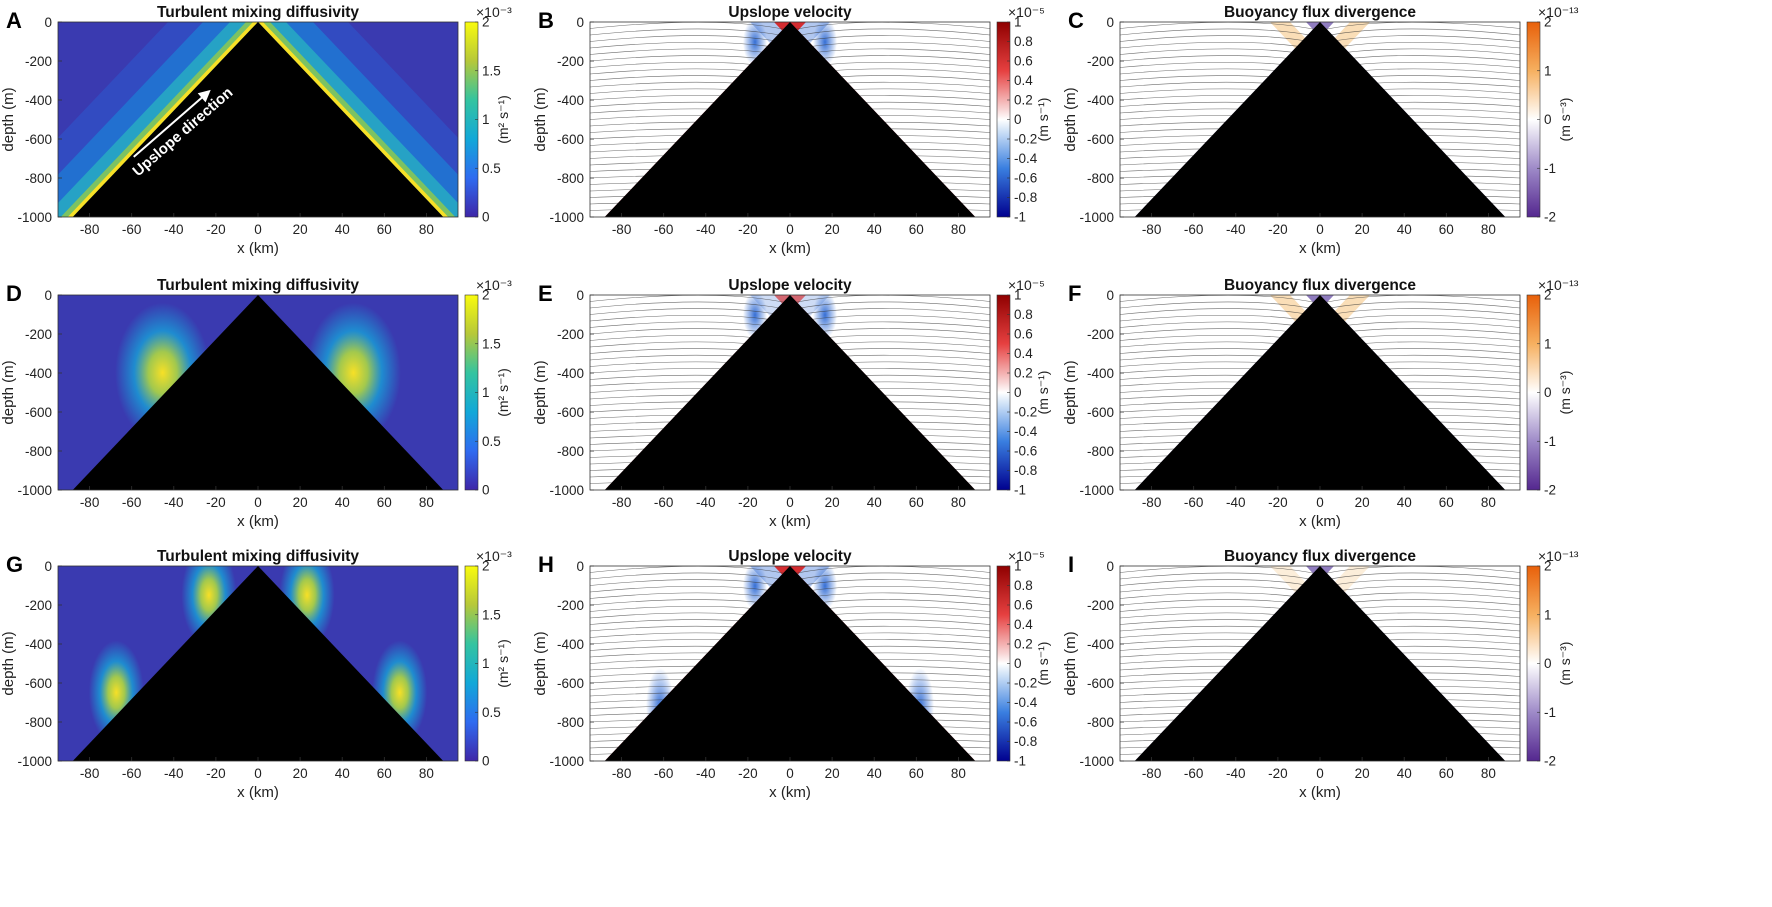 This screenshot has width=1772, height=907. I want to click on colorbar-tick-label: -0.6, so click(1025, 178).